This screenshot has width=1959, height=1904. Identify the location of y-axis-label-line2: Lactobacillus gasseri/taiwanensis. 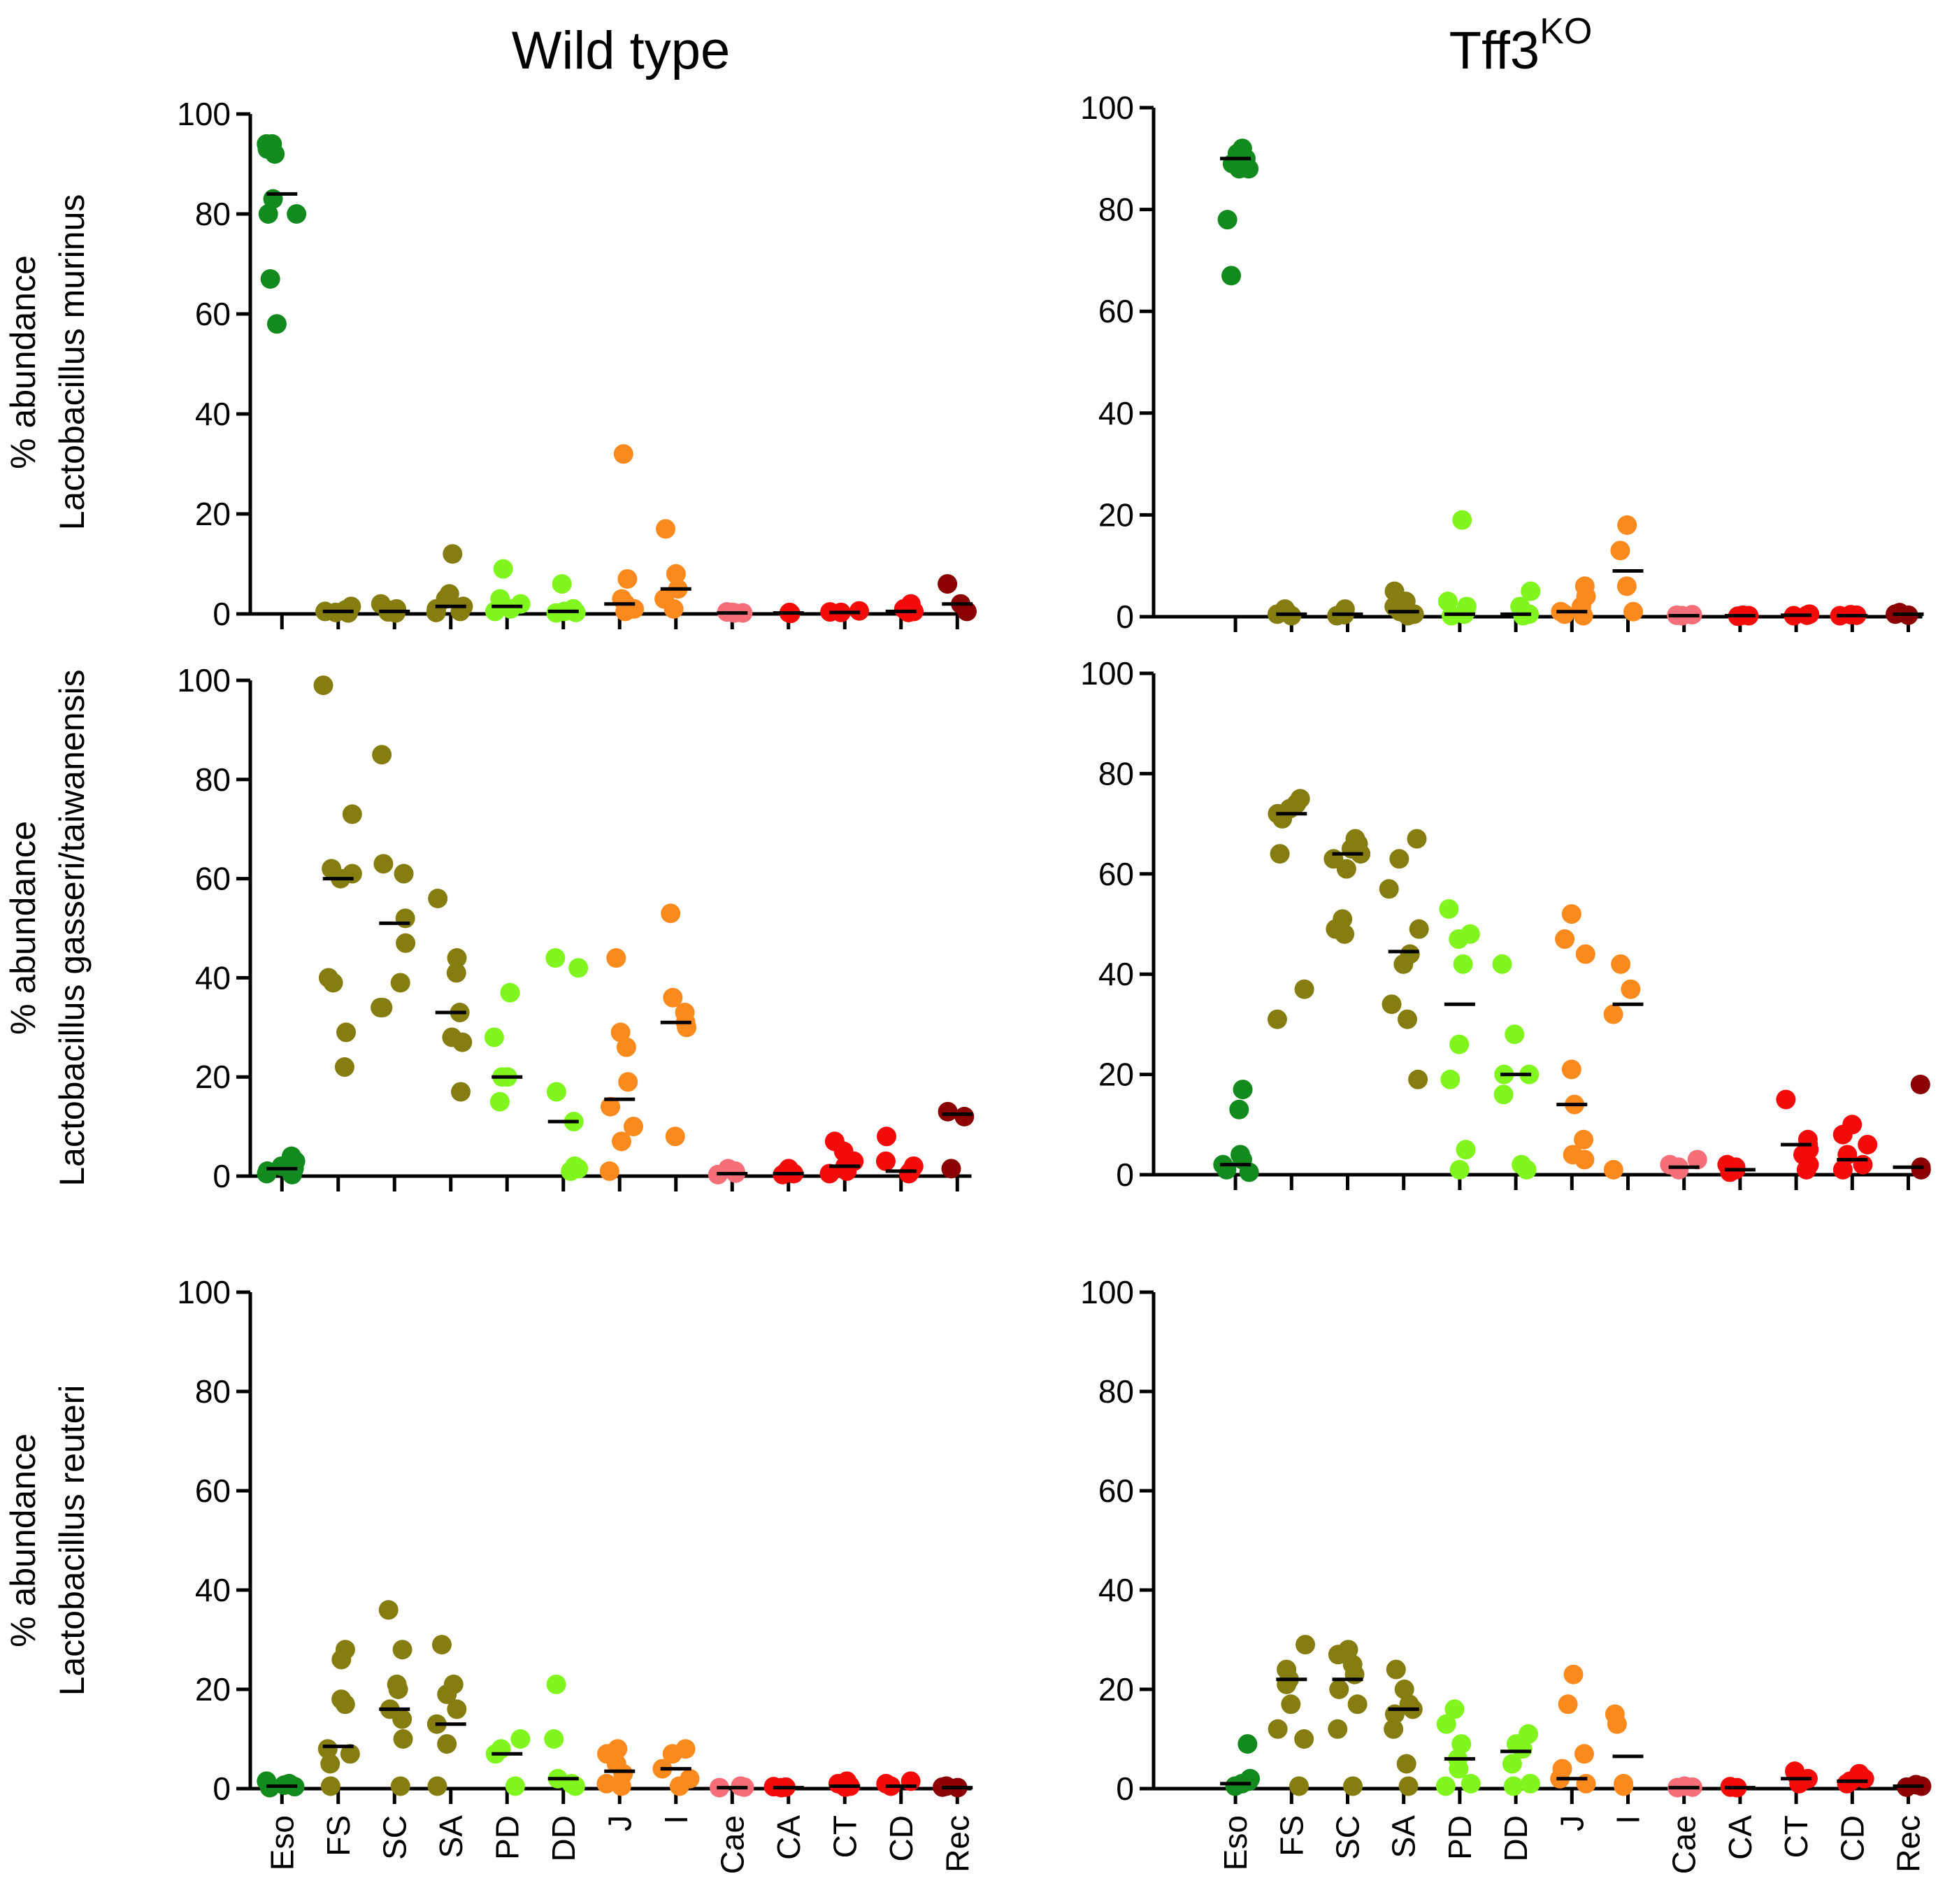
(72, 928).